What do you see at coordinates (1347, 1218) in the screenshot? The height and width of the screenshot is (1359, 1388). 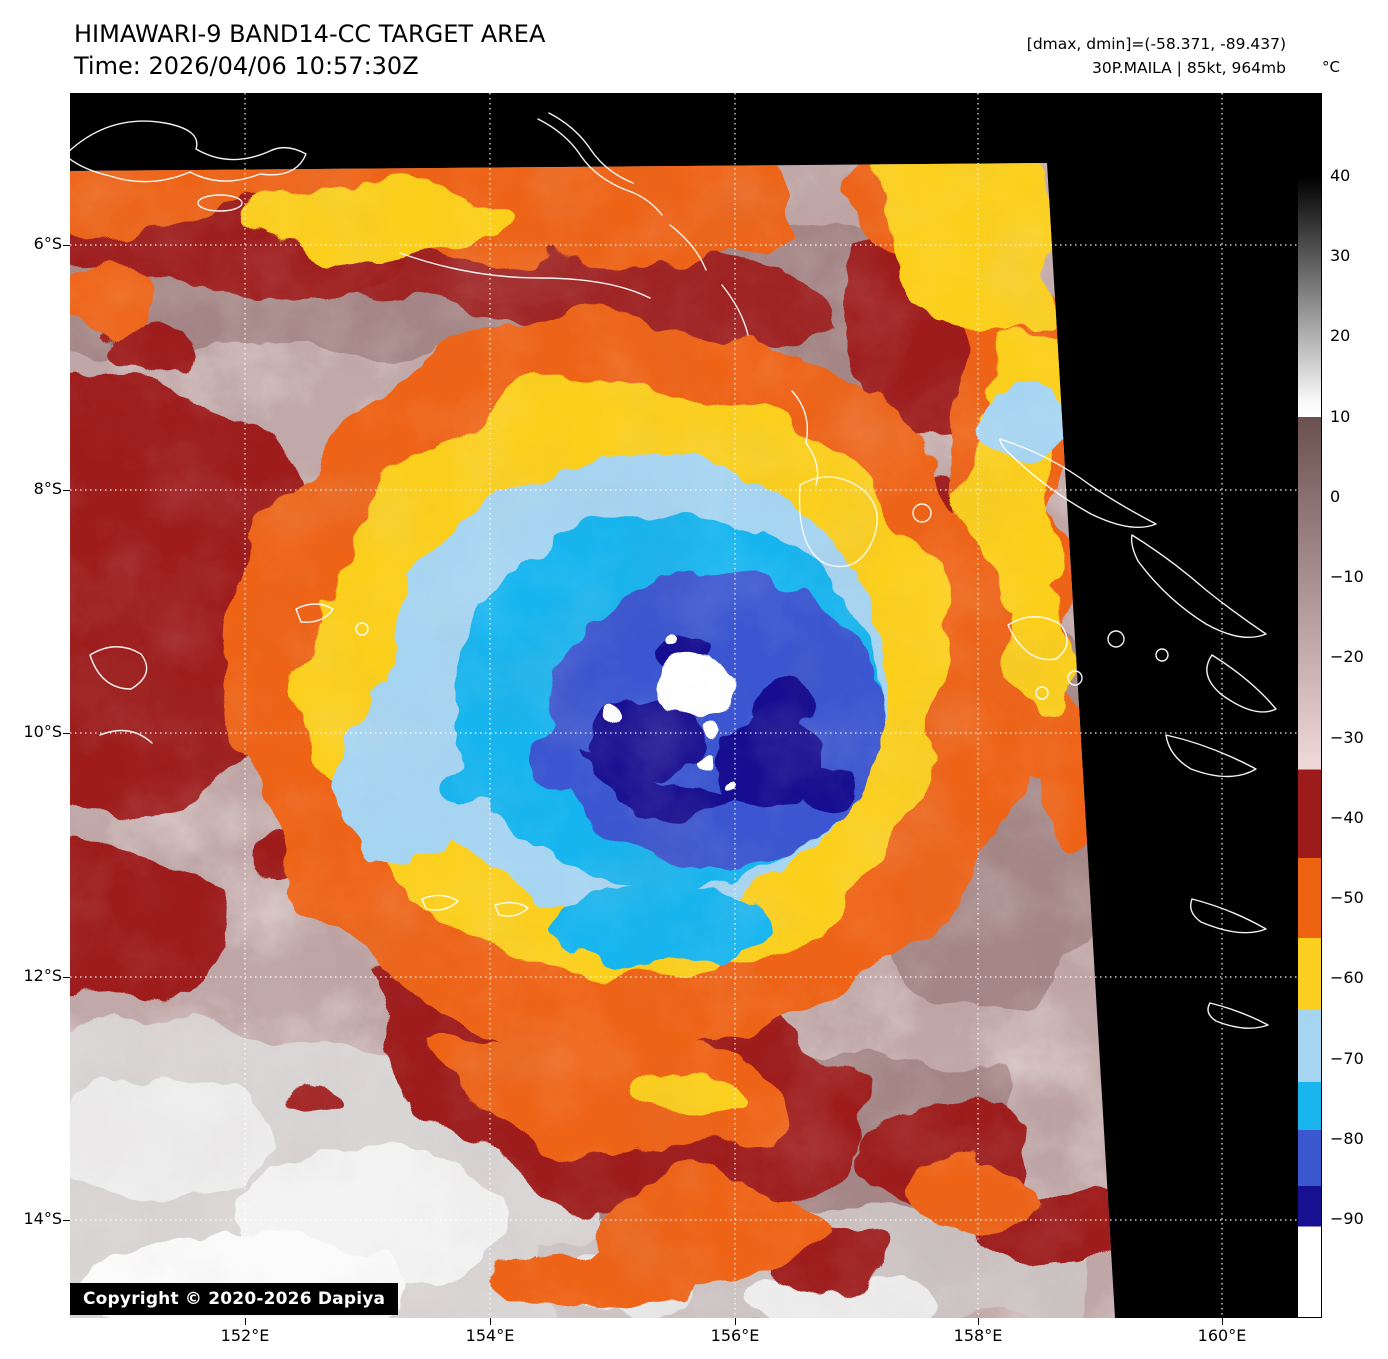 I see `colorbar-tick: −90` at bounding box center [1347, 1218].